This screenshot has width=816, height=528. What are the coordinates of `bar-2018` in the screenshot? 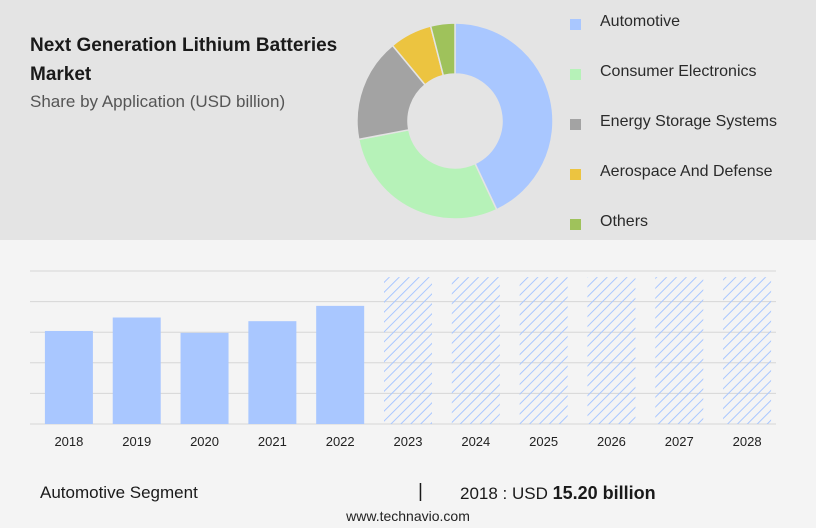 It's located at (68, 377).